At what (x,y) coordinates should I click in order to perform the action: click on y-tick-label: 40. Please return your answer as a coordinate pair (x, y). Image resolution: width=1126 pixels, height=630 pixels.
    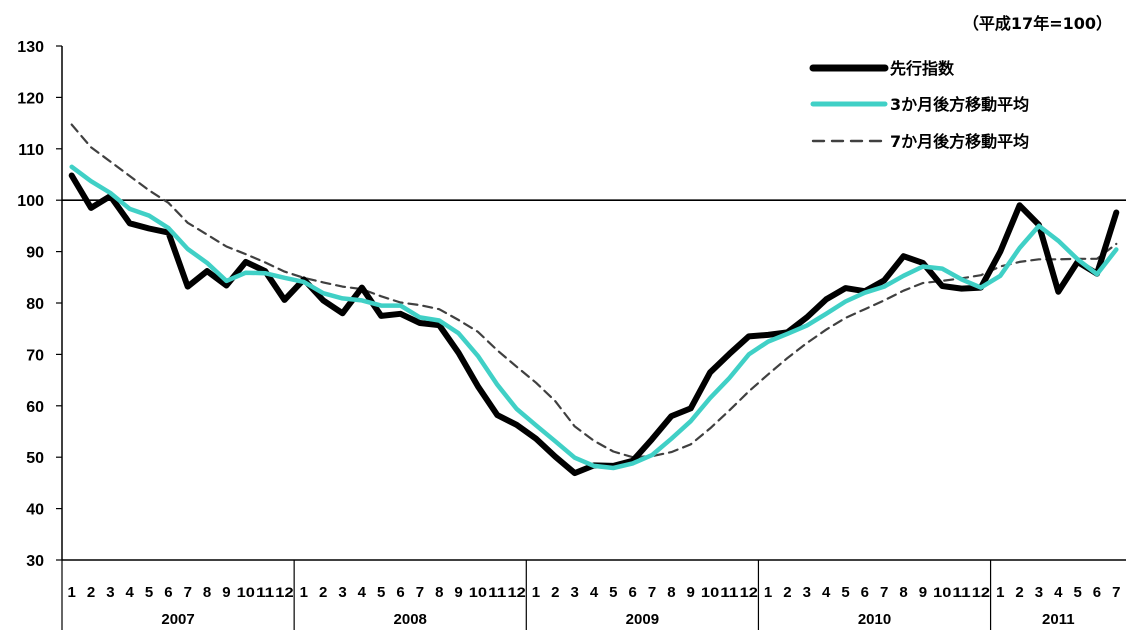
    Looking at the image, I should click on (35, 510).